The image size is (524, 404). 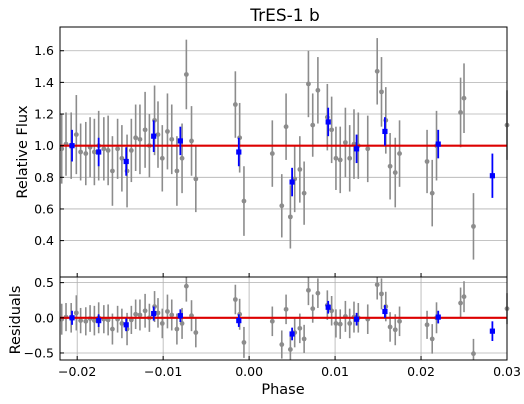 I want to click on residuals-y-axis-label: Residuals, so click(x=16, y=320).